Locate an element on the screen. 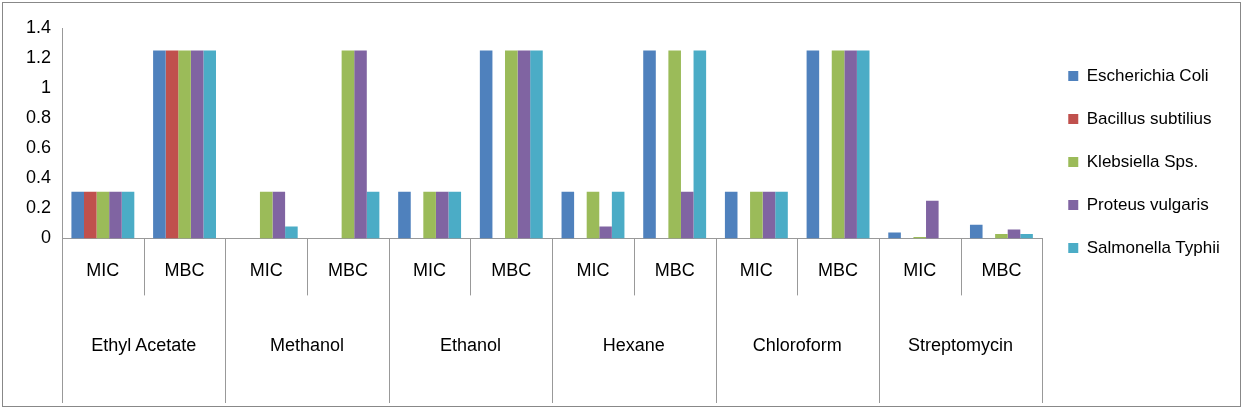 The width and height of the screenshot is (1243, 409). text: Streptomycin is located at coordinates (961, 345).